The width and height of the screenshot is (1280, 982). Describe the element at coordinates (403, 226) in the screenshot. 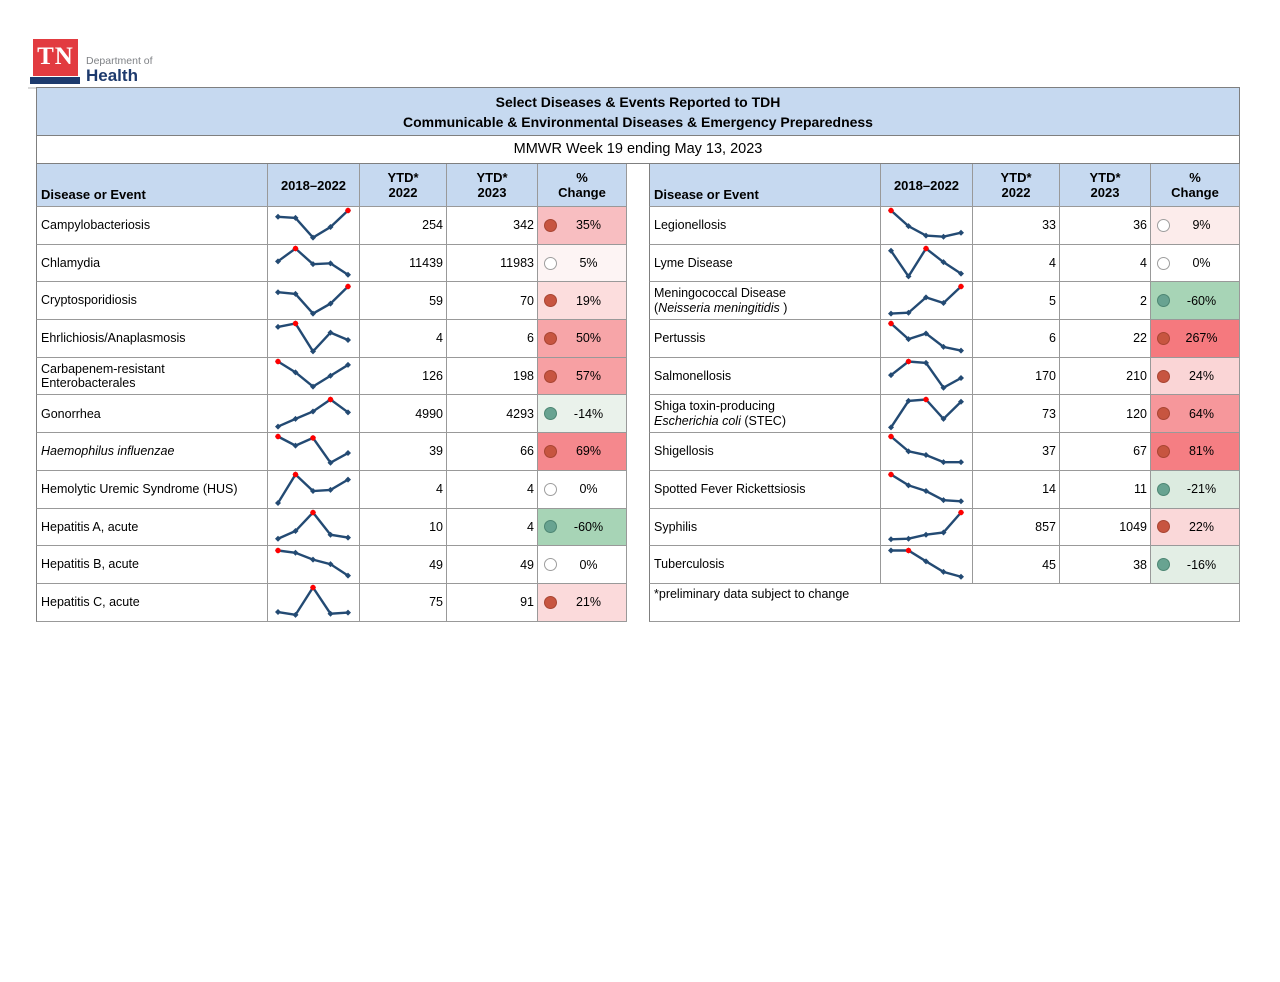

I see `ytd-2022-value: 254` at that location.